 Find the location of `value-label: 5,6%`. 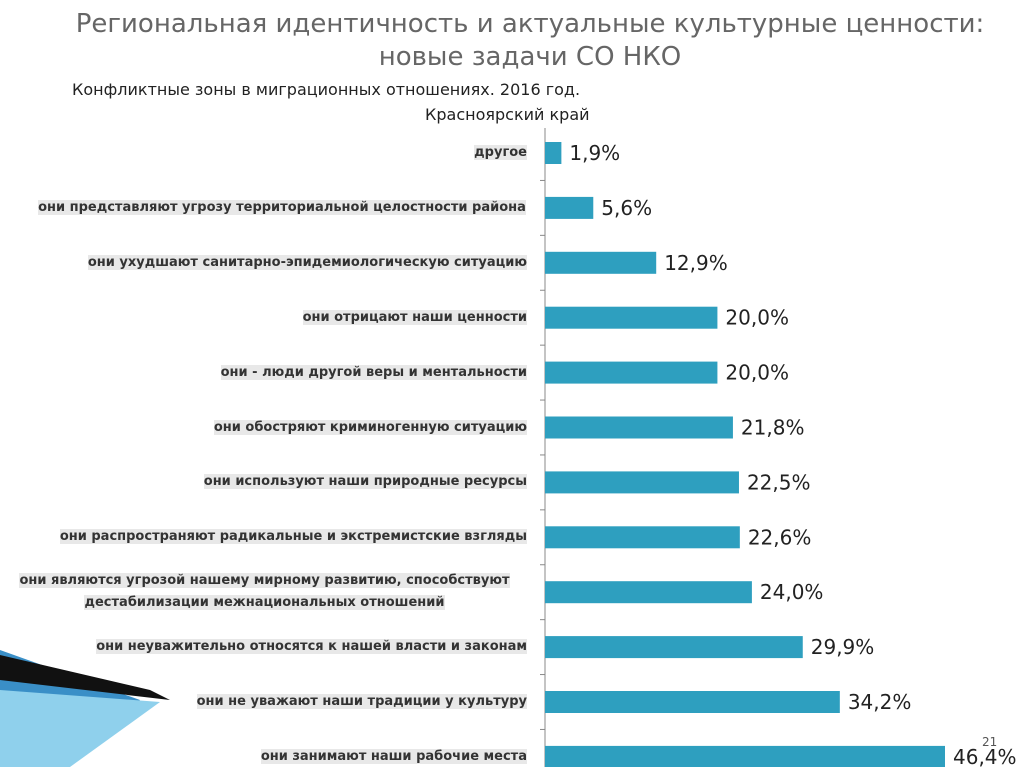

value-label: 5,6% is located at coordinates (626, 208).